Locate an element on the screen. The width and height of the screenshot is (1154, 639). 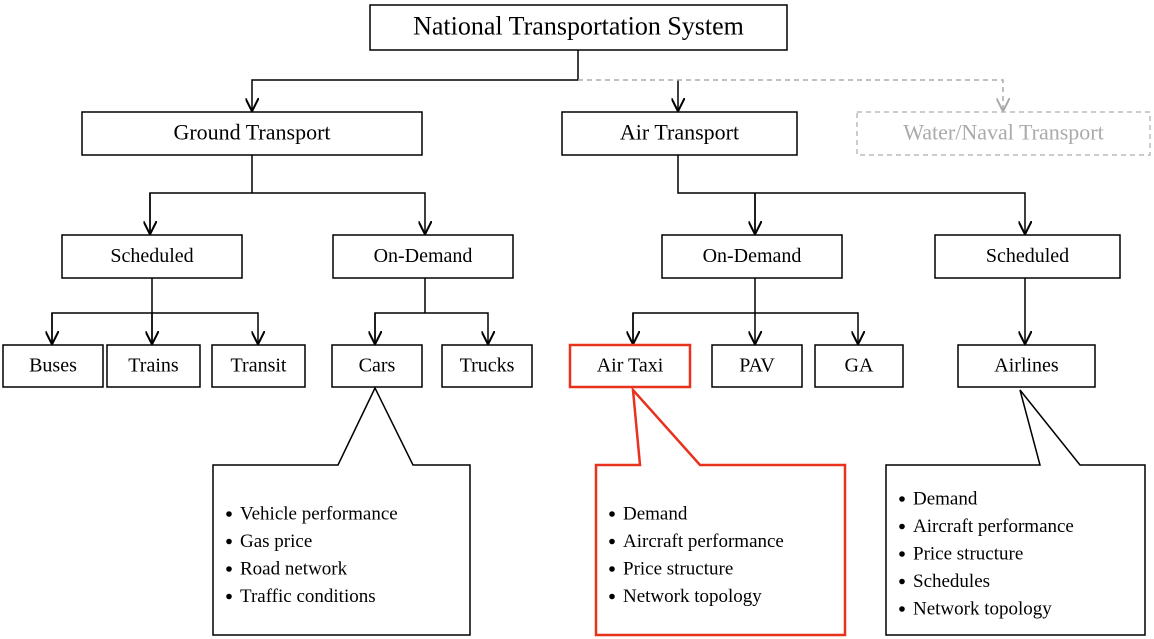
callout-item: Gas price is located at coordinates (276, 541).